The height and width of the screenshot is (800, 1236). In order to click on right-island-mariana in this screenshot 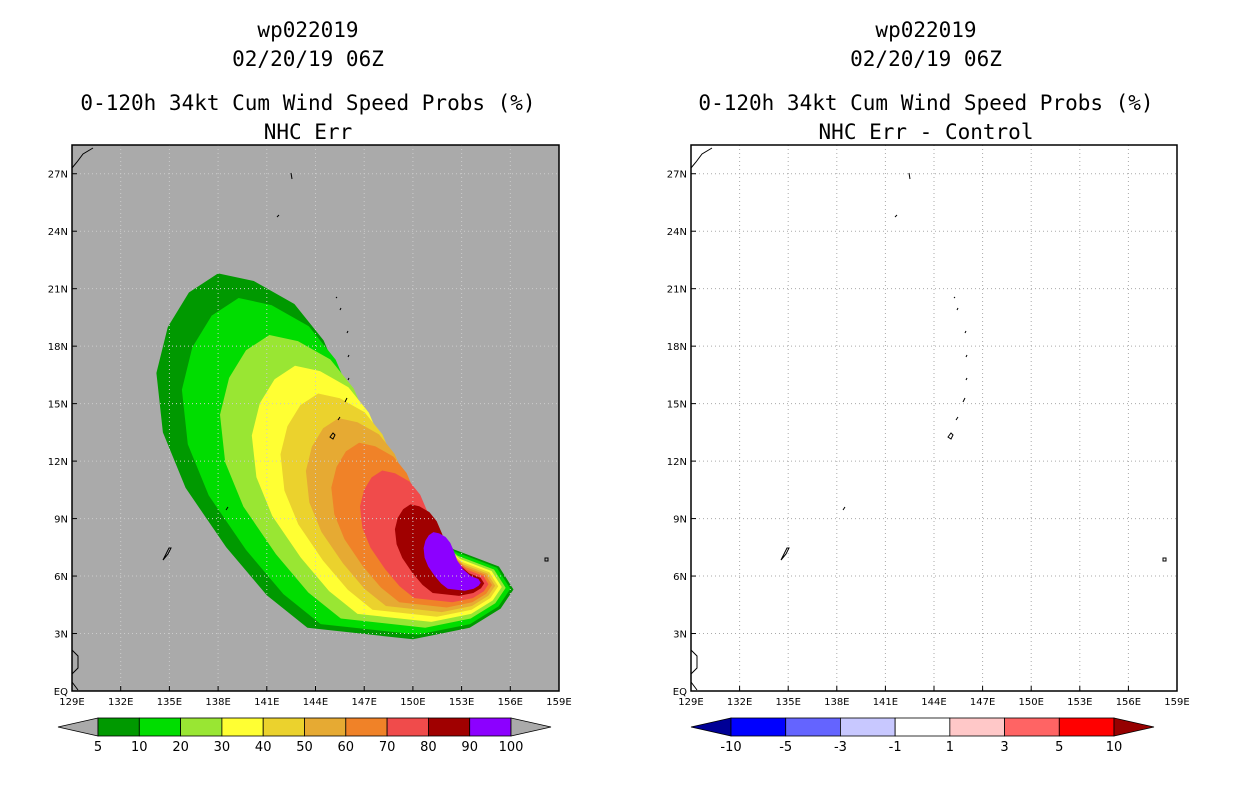, I will do `click(960, 358)`.